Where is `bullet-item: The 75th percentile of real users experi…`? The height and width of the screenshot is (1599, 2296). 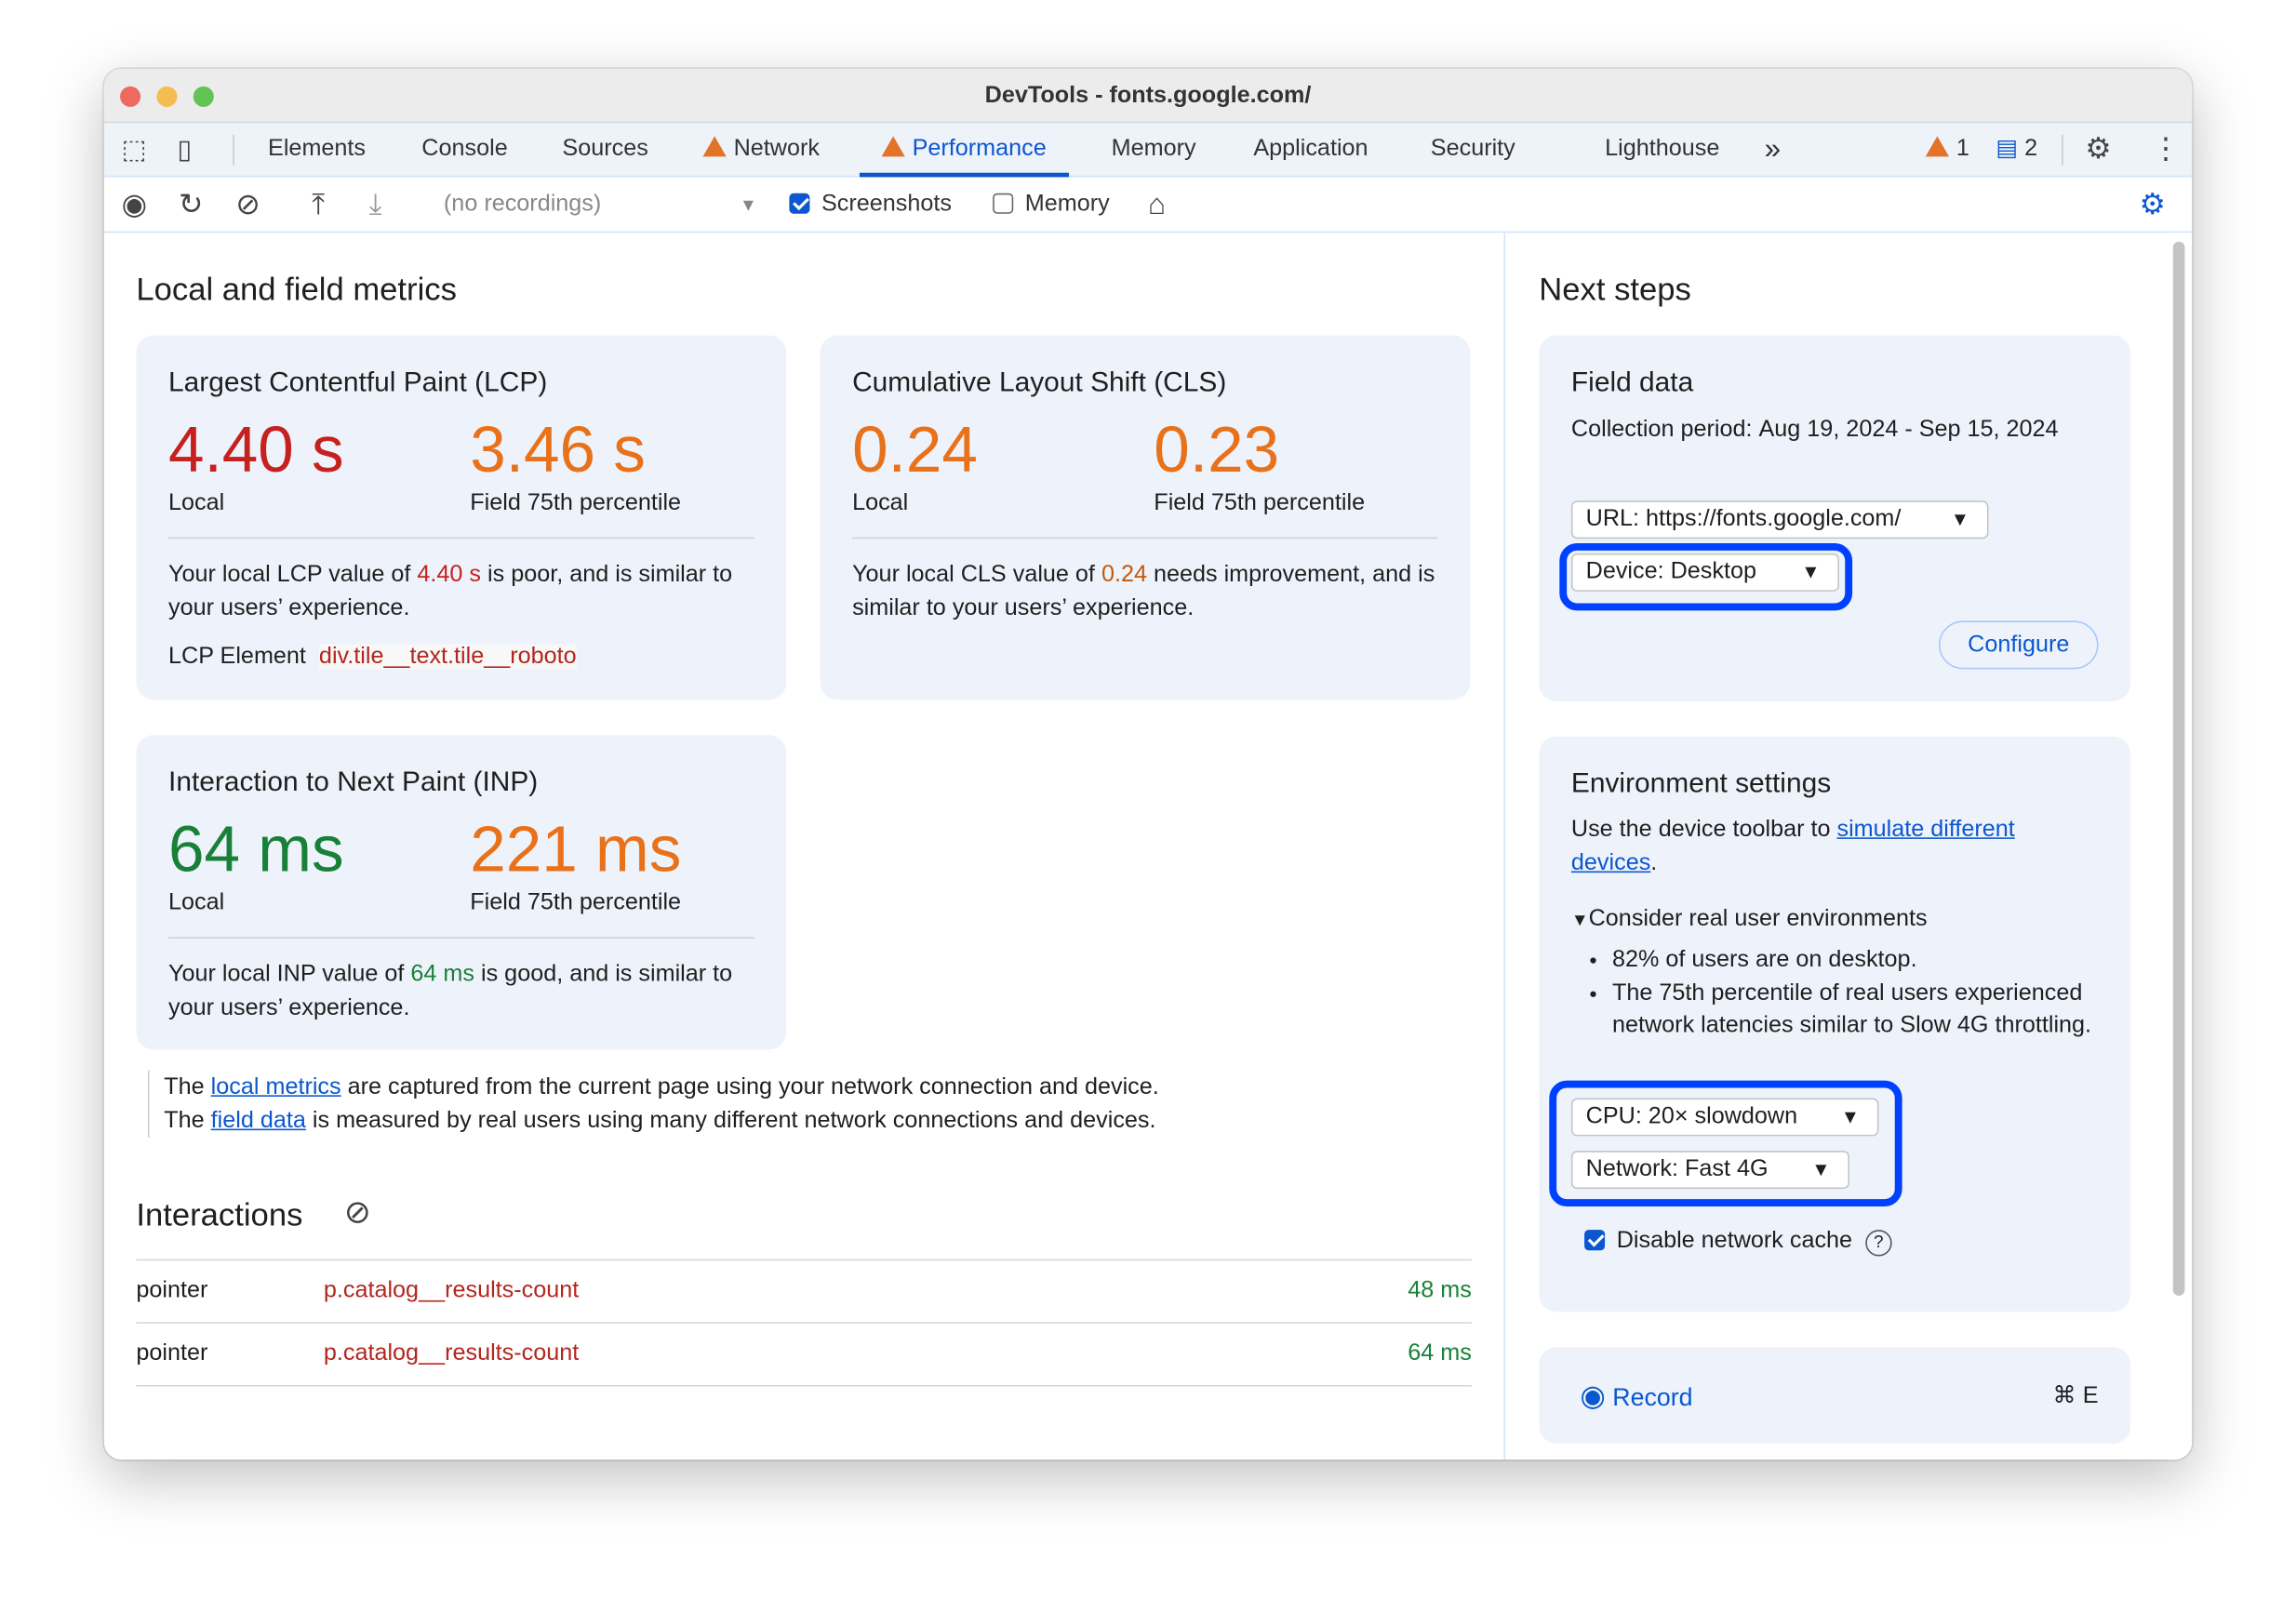 bullet-item: The 75th percentile of real users experi… is located at coordinates (1857, 1011).